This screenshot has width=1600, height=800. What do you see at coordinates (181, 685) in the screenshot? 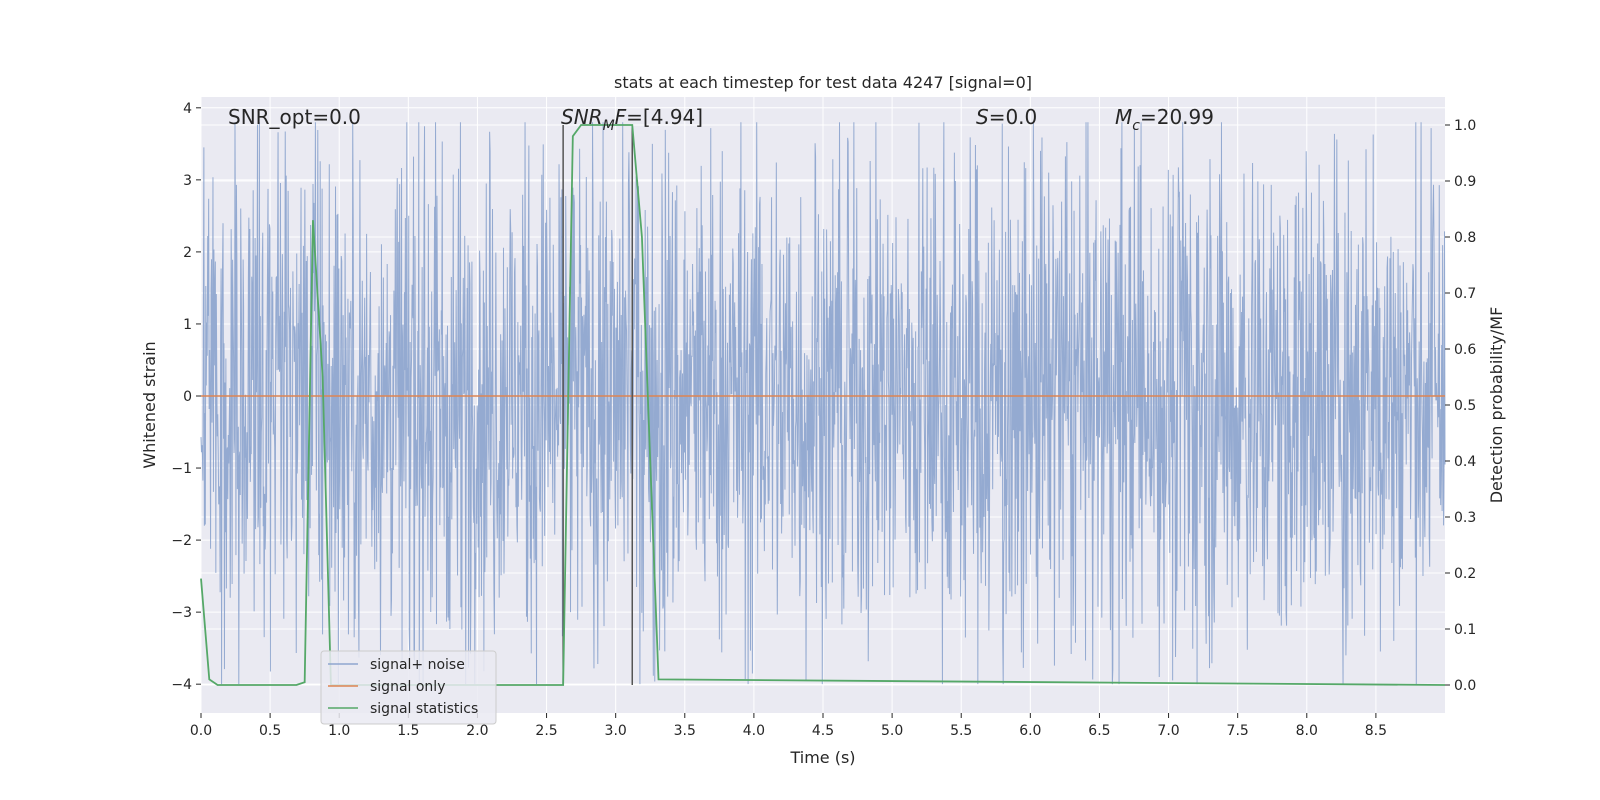
I see `y-tick-label-left: −4` at bounding box center [181, 685].